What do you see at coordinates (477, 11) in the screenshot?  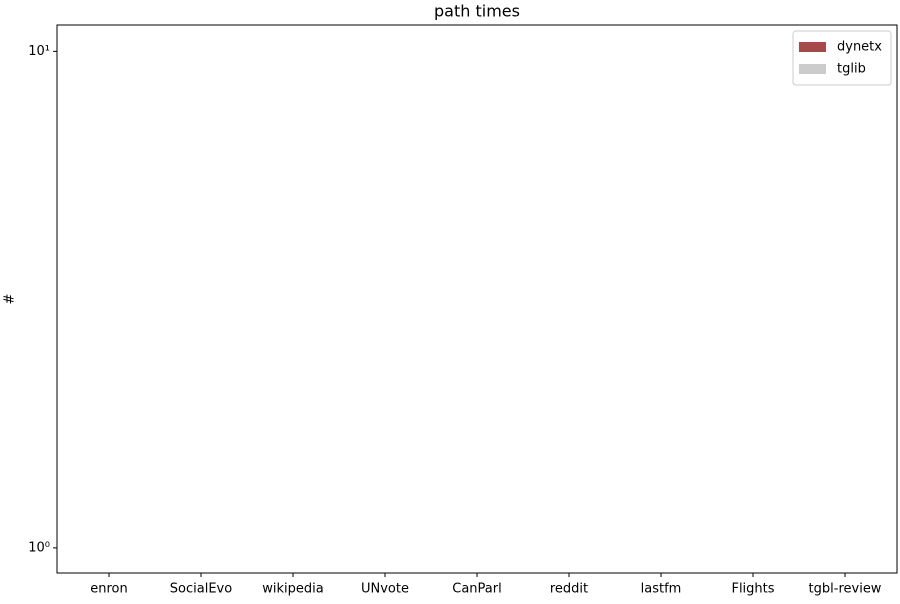 I see `chart-title: path times` at bounding box center [477, 11].